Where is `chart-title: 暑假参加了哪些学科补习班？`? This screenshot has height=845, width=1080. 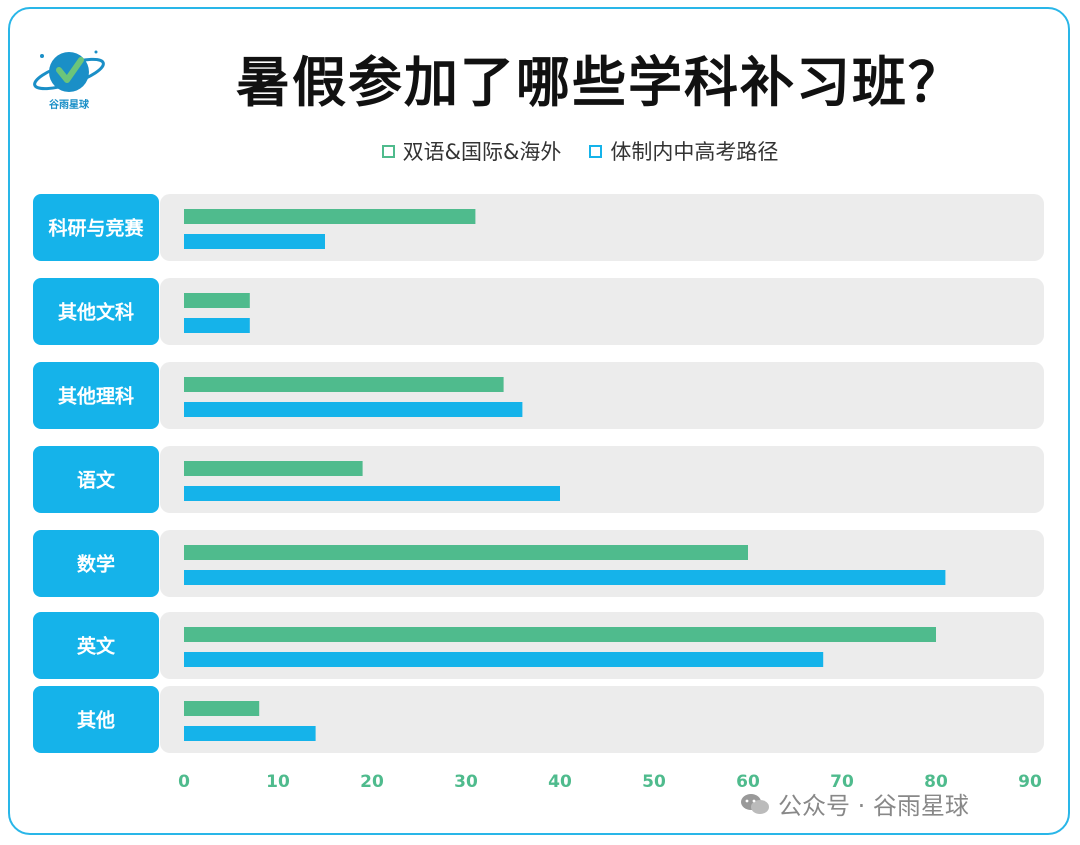 chart-title: 暑假参加了哪些学科补习班？ is located at coordinates (600, 82).